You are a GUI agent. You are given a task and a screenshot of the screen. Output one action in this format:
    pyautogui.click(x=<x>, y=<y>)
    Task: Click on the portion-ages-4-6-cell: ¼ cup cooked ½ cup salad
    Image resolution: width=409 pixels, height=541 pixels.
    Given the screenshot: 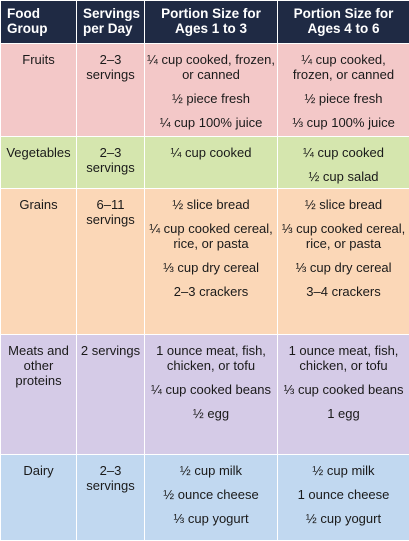 What is the action you would take?
    pyautogui.click(x=343, y=163)
    